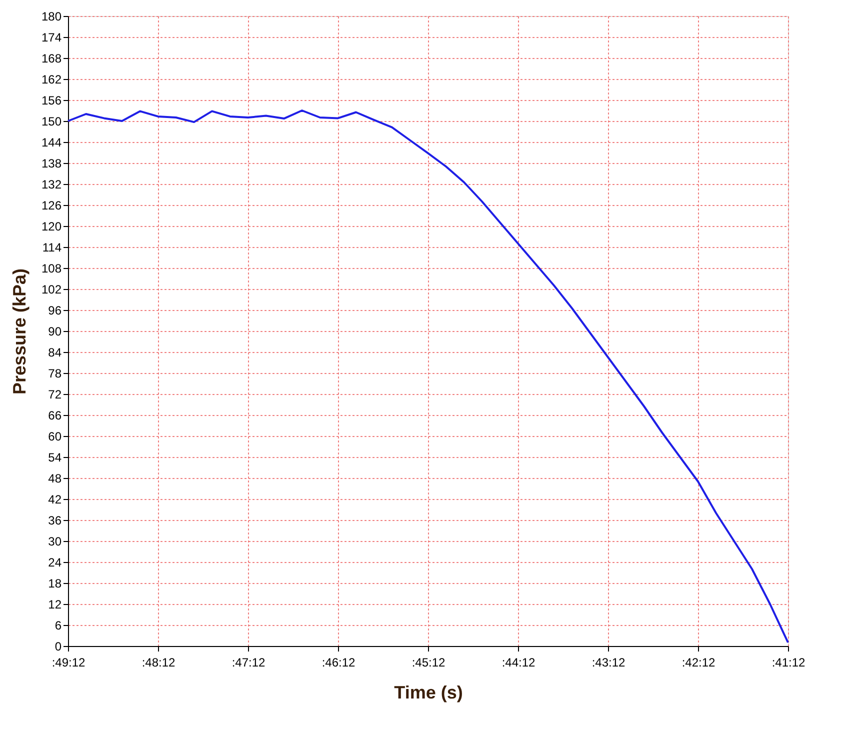 The height and width of the screenshot is (738, 864). What do you see at coordinates (55, 499) in the screenshot?
I see `y-tick-label: 42` at bounding box center [55, 499].